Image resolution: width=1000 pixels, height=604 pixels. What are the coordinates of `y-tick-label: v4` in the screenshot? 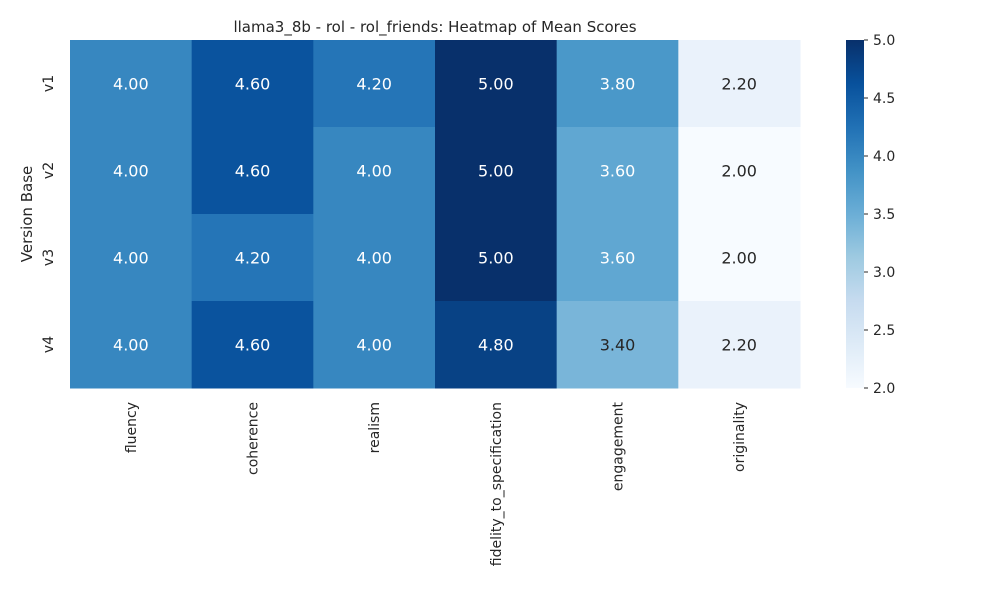 It's located at (49, 344).